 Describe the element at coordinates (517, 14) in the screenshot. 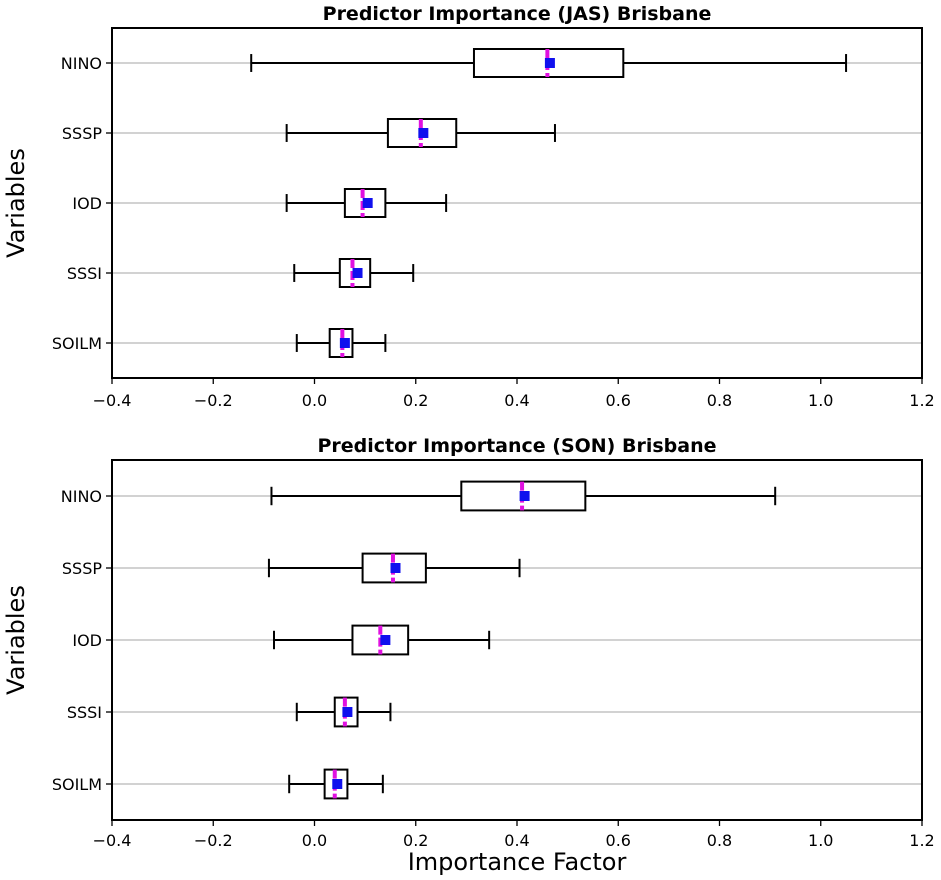

I see `chart-title: Predictor Importance (JAS) Brisbane` at that location.